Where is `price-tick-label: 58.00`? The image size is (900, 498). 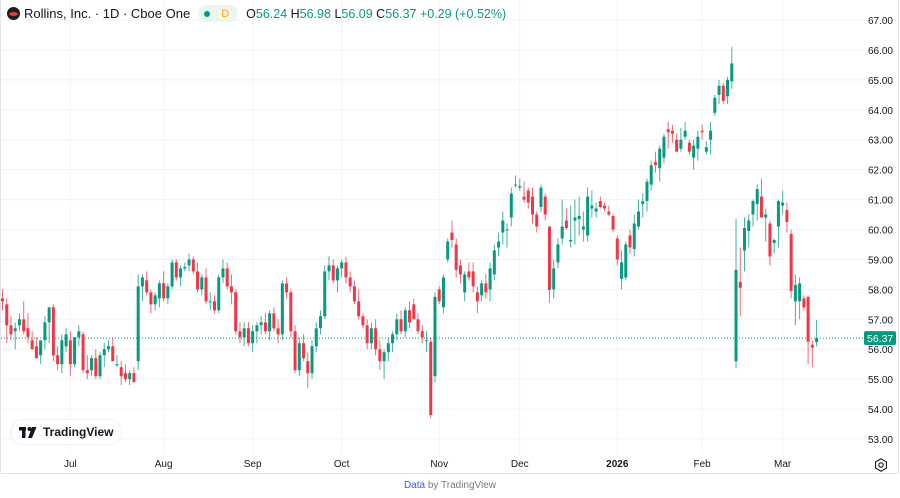 price-tick-label: 58.00 is located at coordinates (880, 290).